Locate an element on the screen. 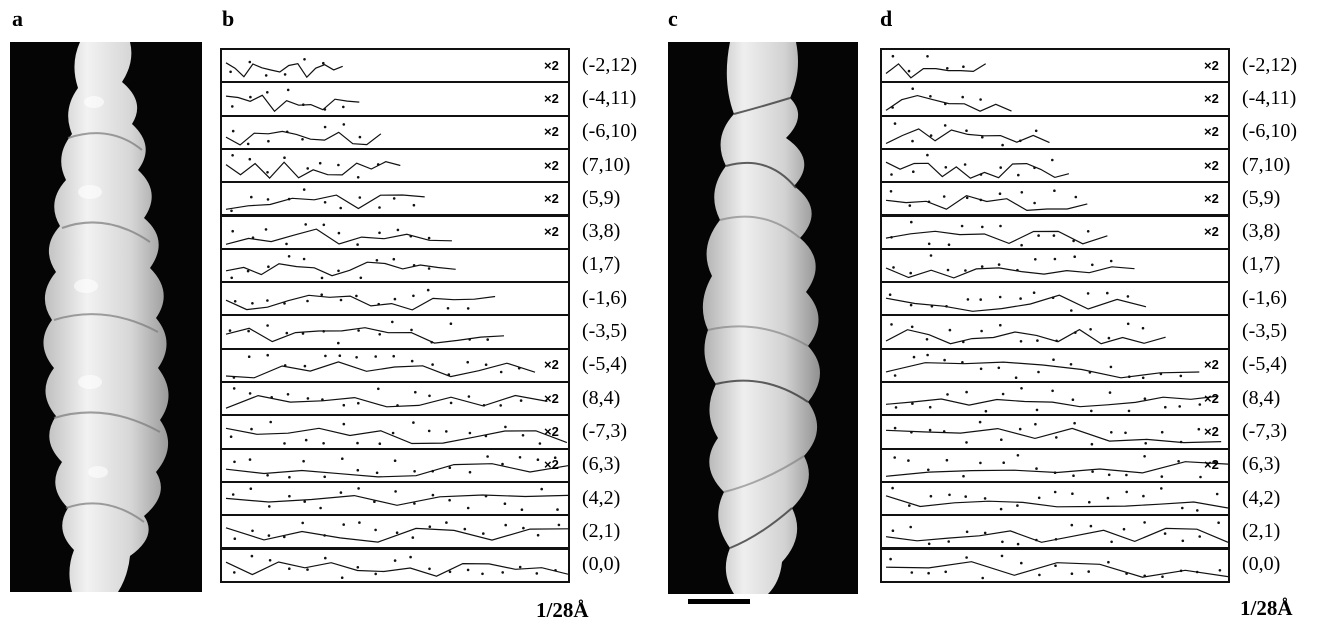 Image resolution: width=1318 pixels, height=624 pixels. layer-line-index: (-4,11) is located at coordinates (609, 97).